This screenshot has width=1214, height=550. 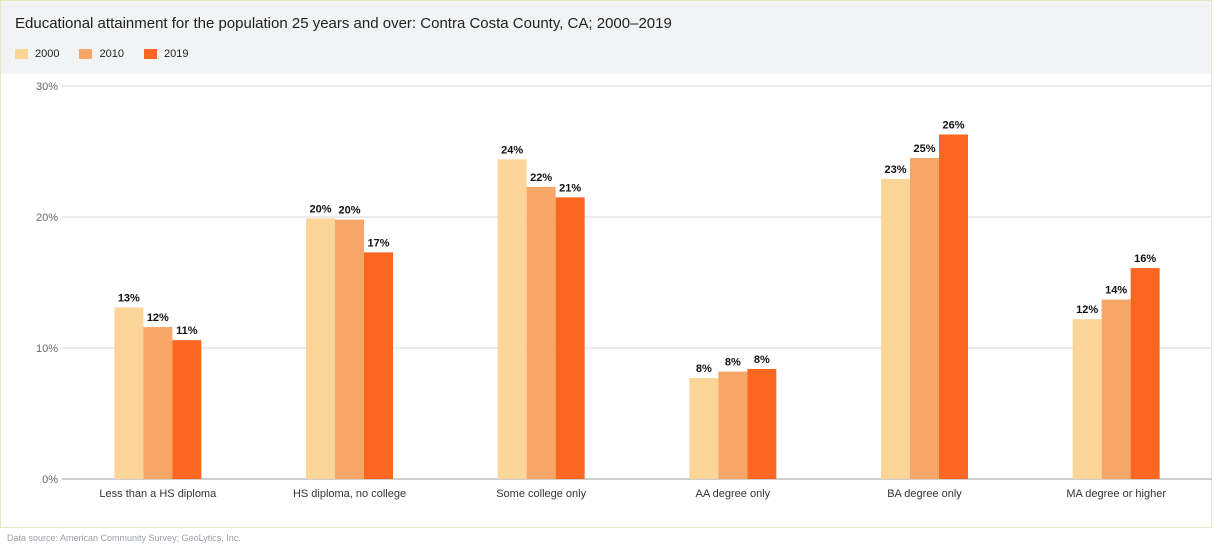 What do you see at coordinates (924, 149) in the screenshot?
I see `data-label: 25%` at bounding box center [924, 149].